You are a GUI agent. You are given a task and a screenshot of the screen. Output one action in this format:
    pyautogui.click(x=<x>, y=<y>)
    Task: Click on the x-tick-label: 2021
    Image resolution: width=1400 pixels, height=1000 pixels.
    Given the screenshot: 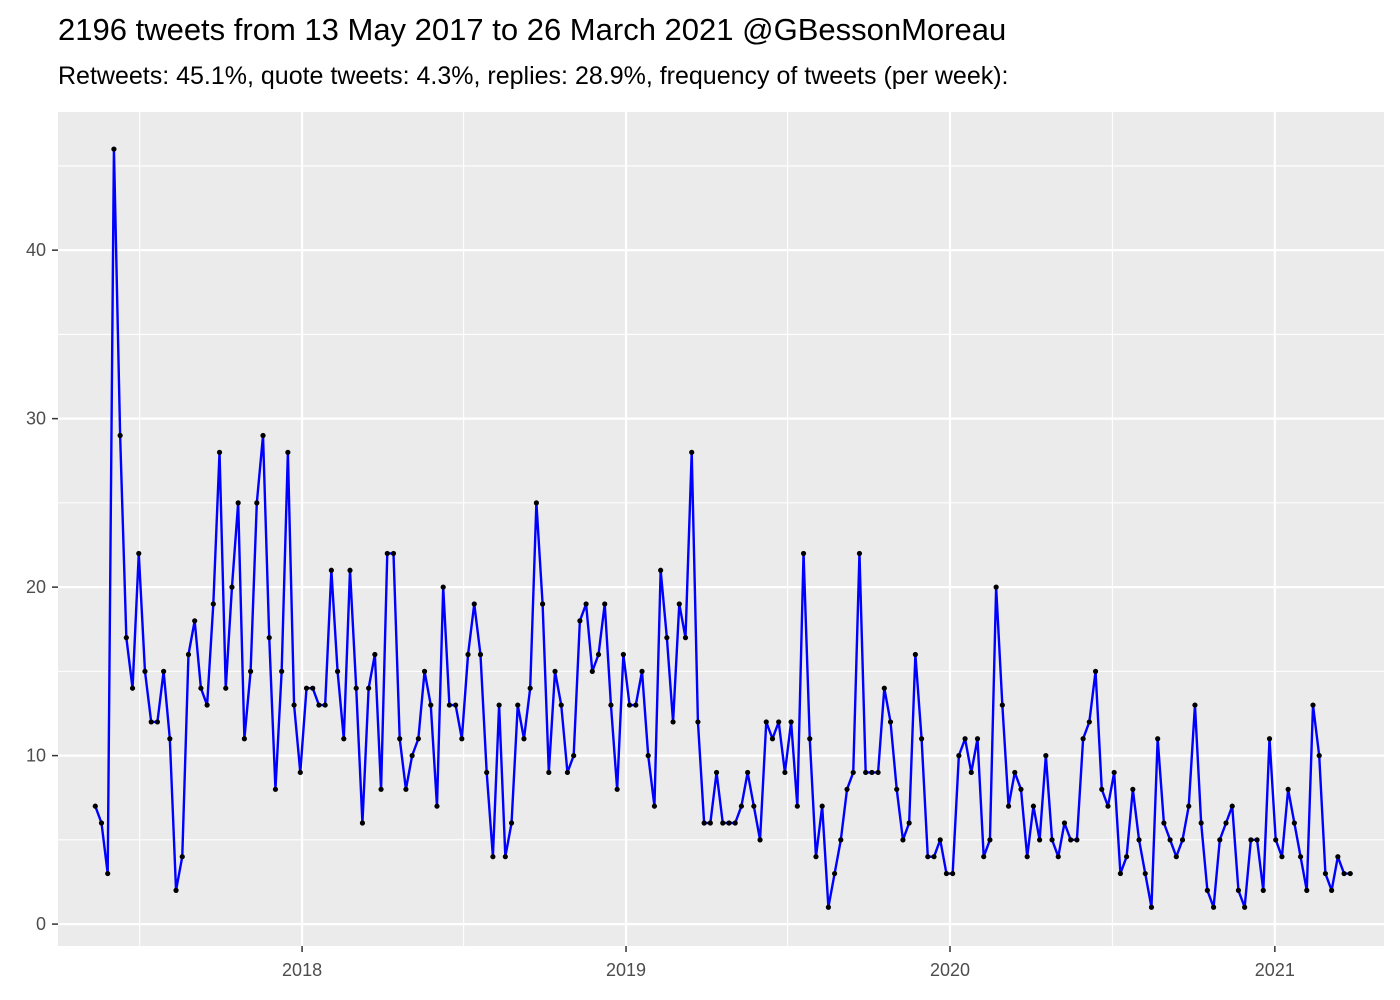 What is the action you would take?
    pyautogui.click(x=1275, y=970)
    